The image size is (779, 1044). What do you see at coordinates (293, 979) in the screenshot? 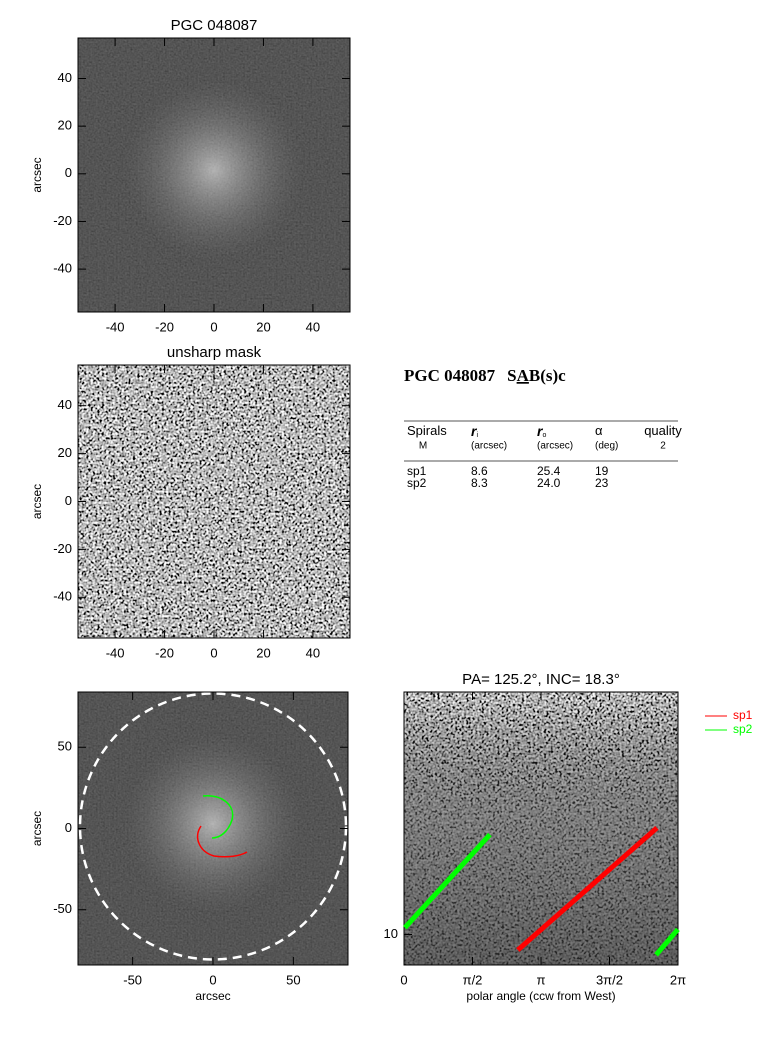
I see `x-tick-label: 50` at bounding box center [293, 979].